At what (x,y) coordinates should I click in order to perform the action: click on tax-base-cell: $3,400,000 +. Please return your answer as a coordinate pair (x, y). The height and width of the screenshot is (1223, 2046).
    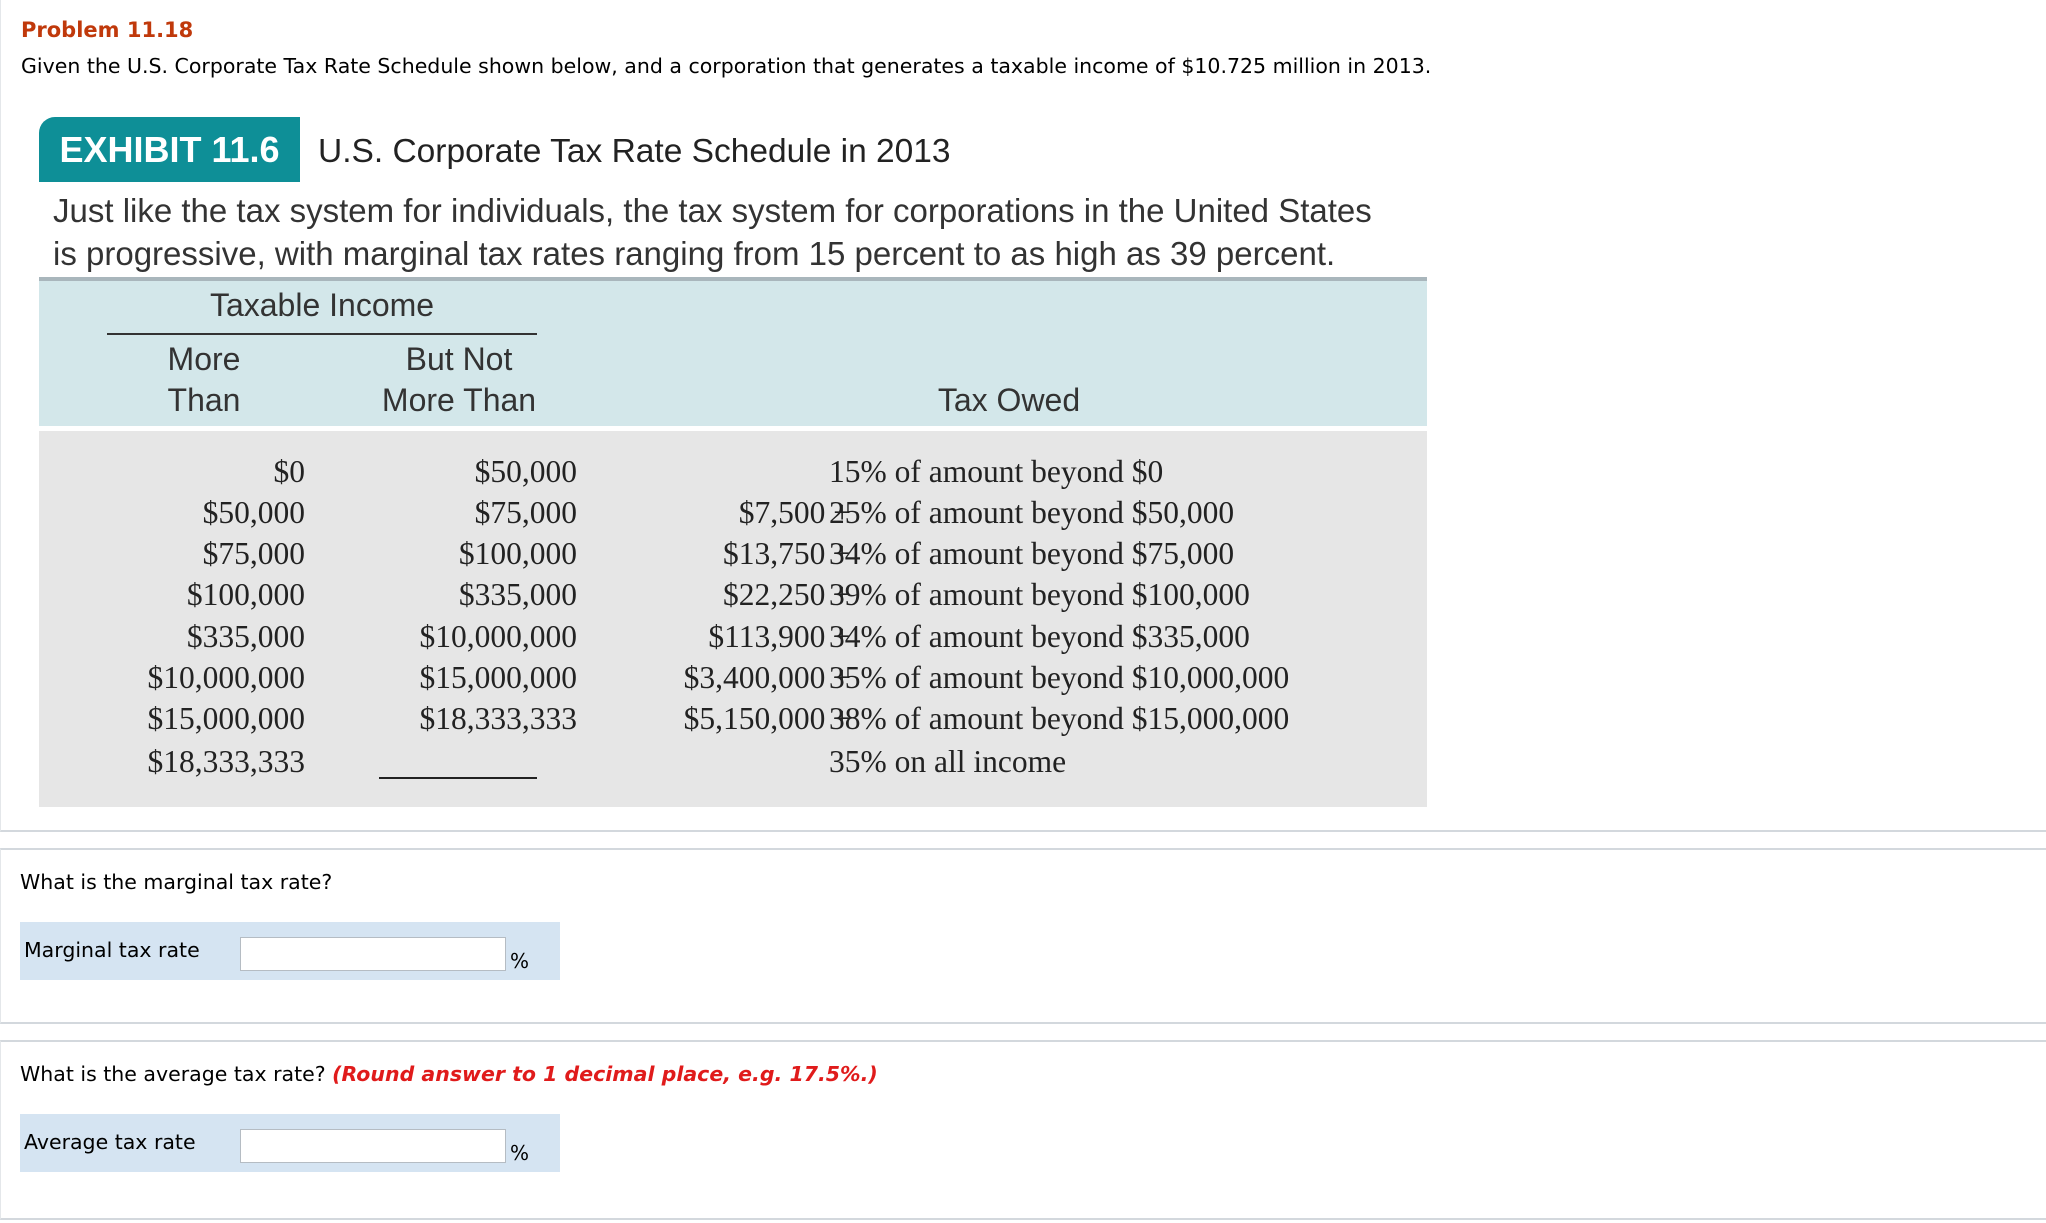
    Looking at the image, I should click on (767, 677).